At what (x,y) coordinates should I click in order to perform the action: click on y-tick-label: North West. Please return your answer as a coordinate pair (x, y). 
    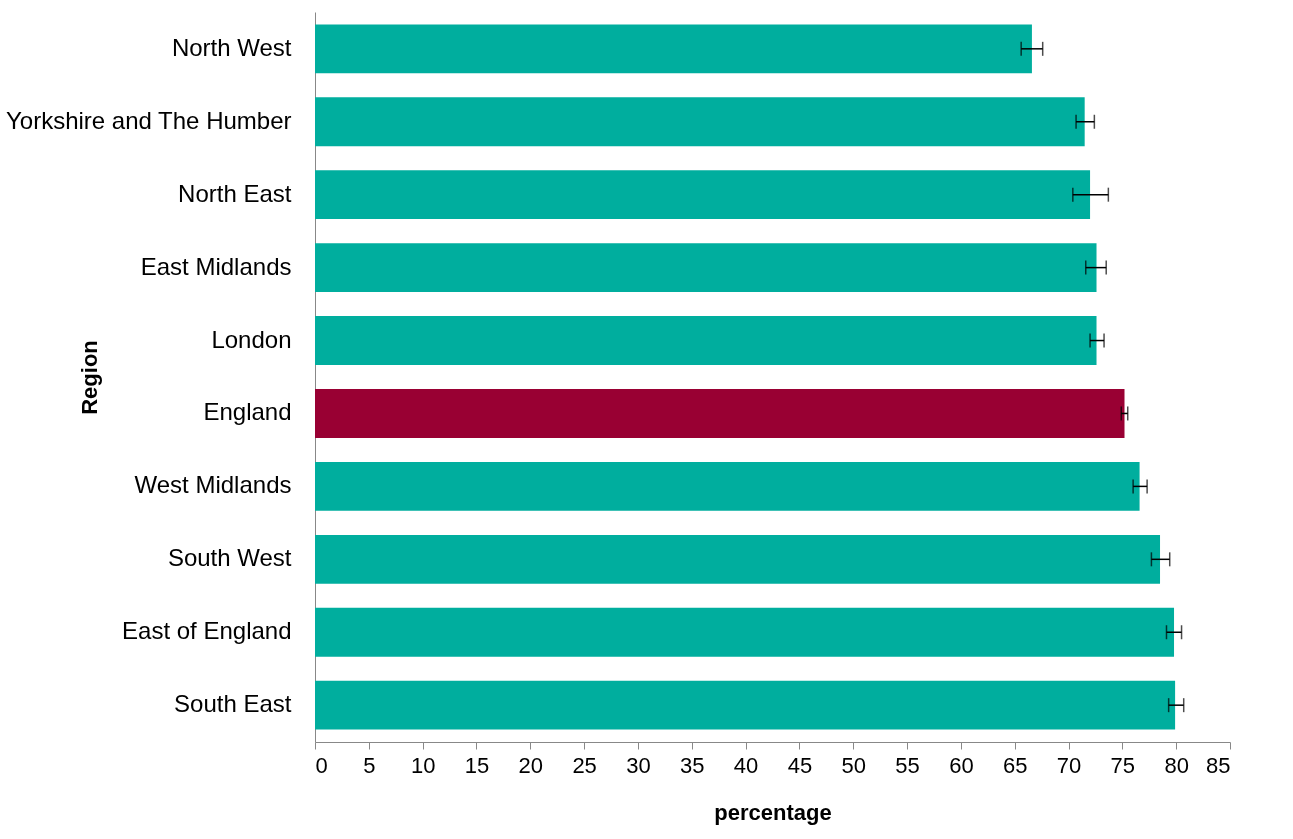
    Looking at the image, I should click on (231, 47).